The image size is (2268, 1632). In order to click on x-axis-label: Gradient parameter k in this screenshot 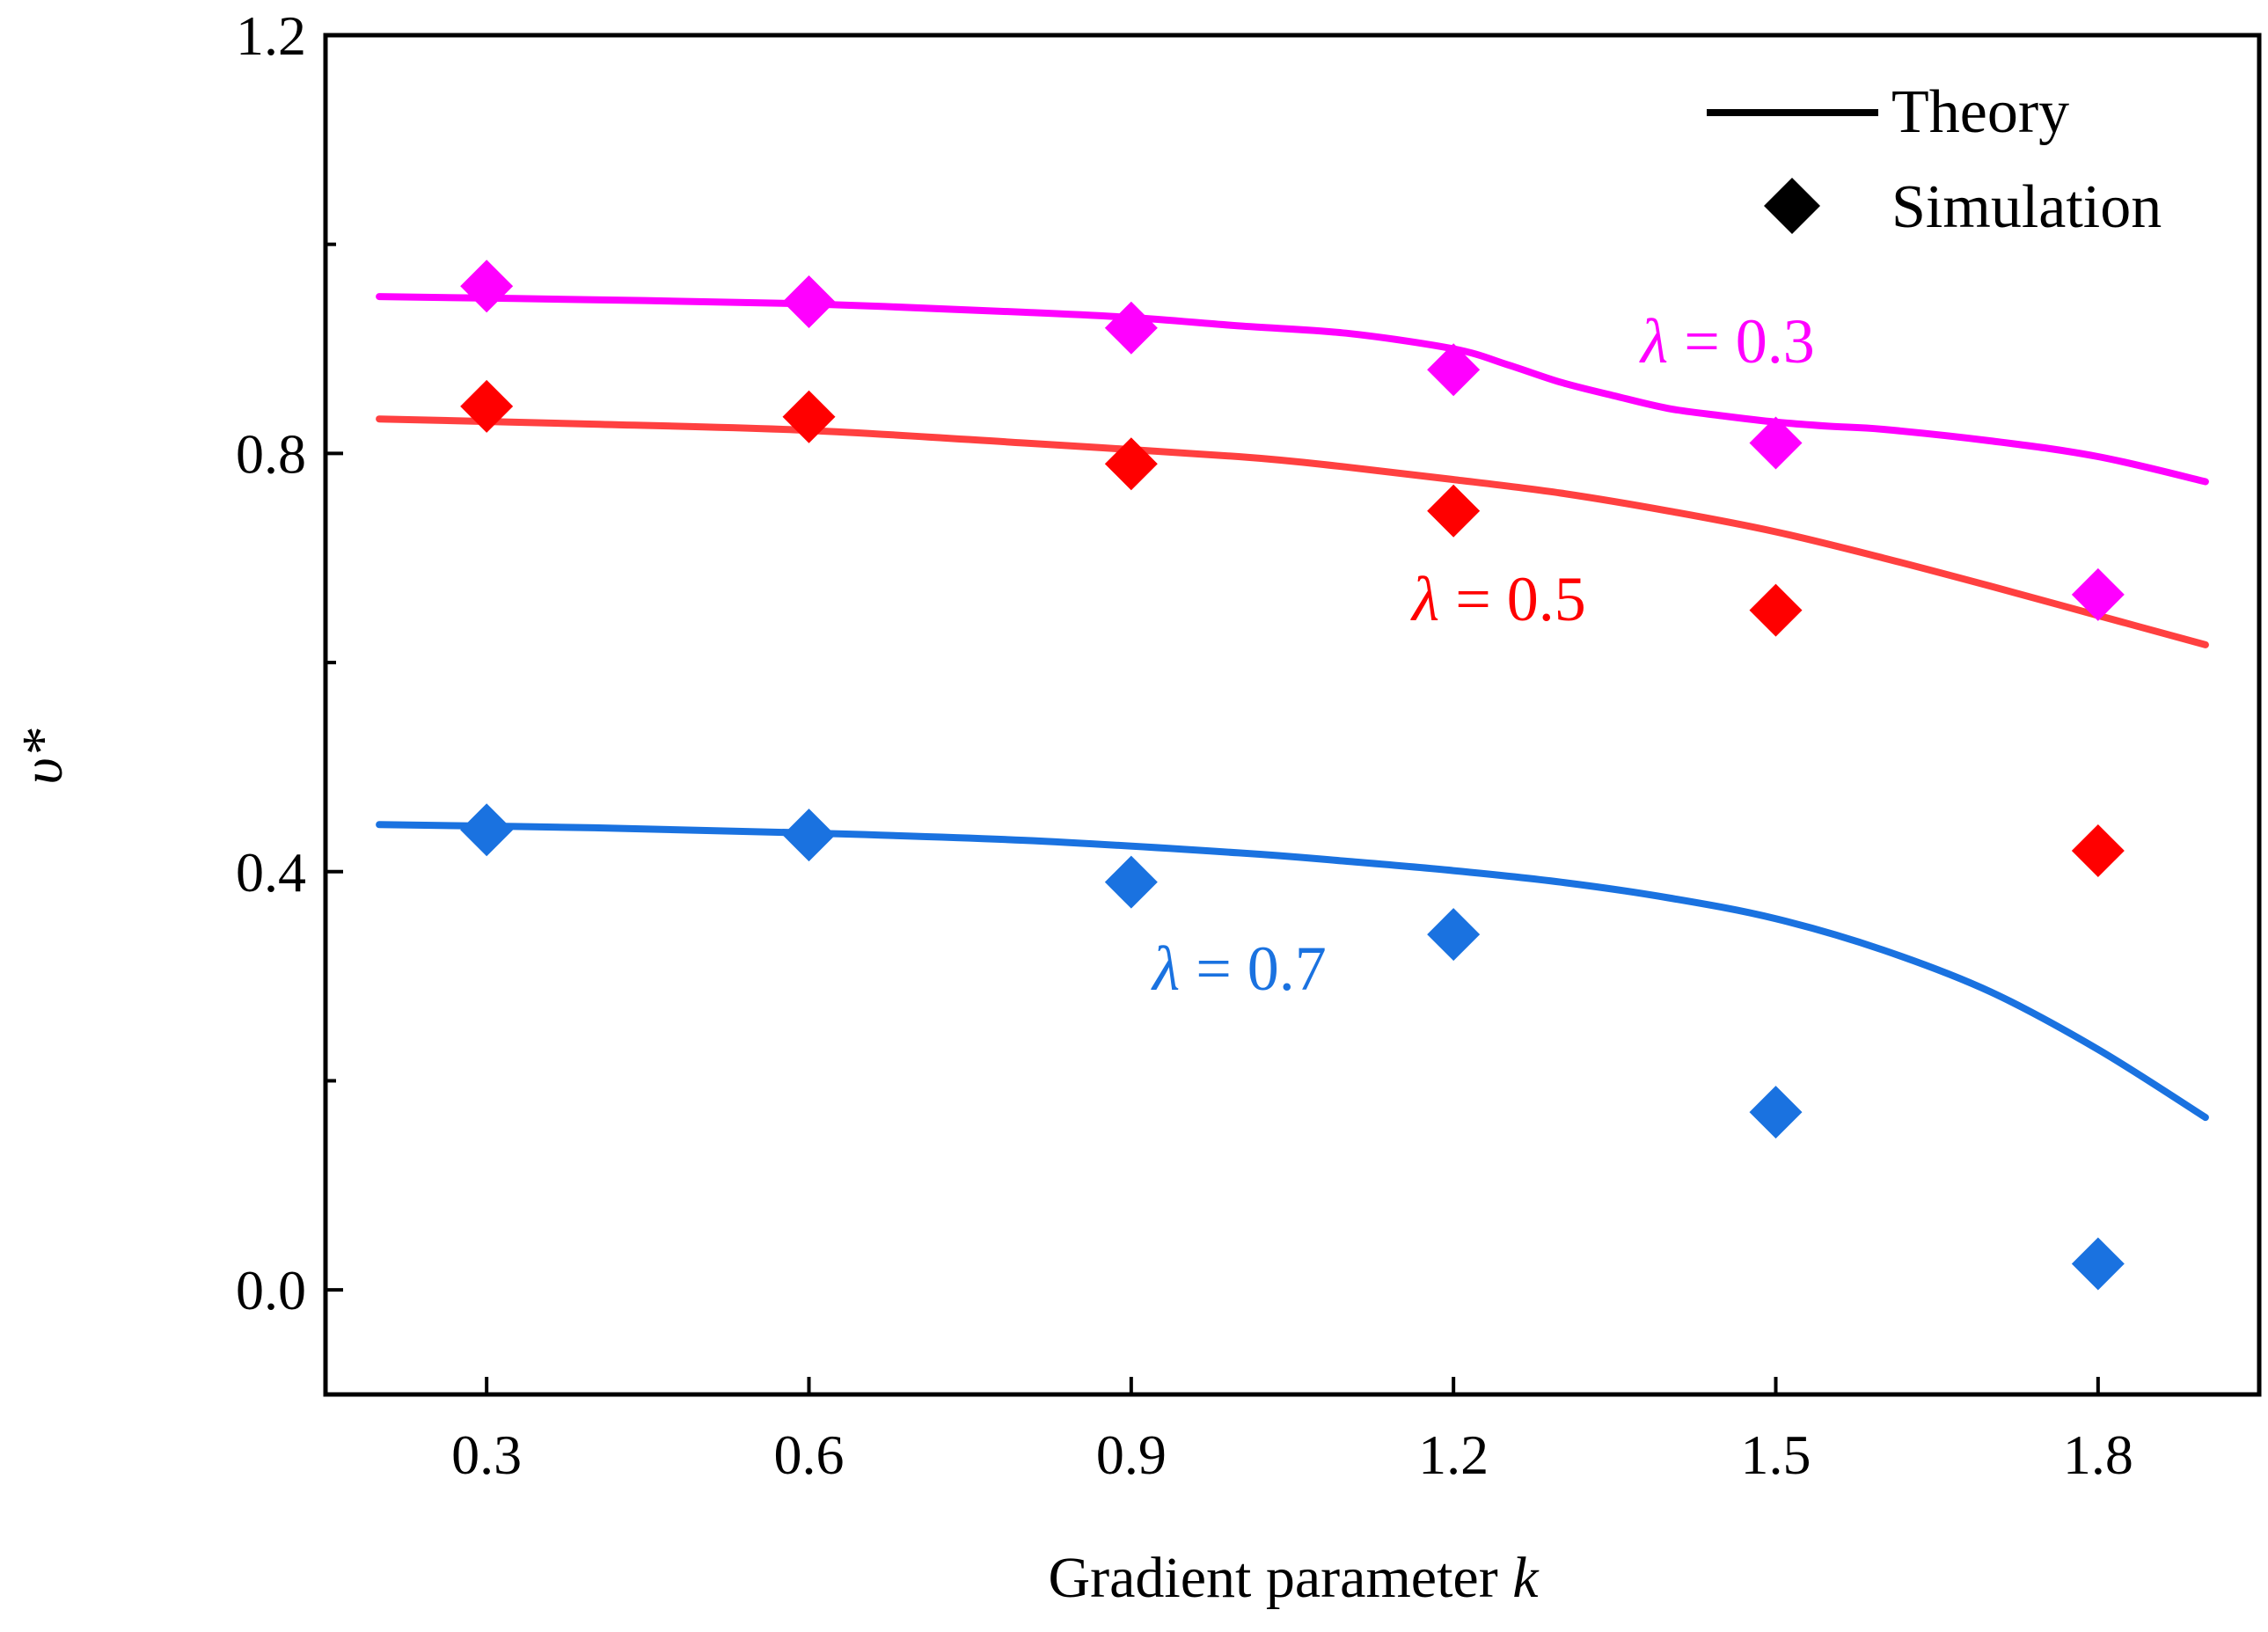, I will do `click(1294, 1578)`.